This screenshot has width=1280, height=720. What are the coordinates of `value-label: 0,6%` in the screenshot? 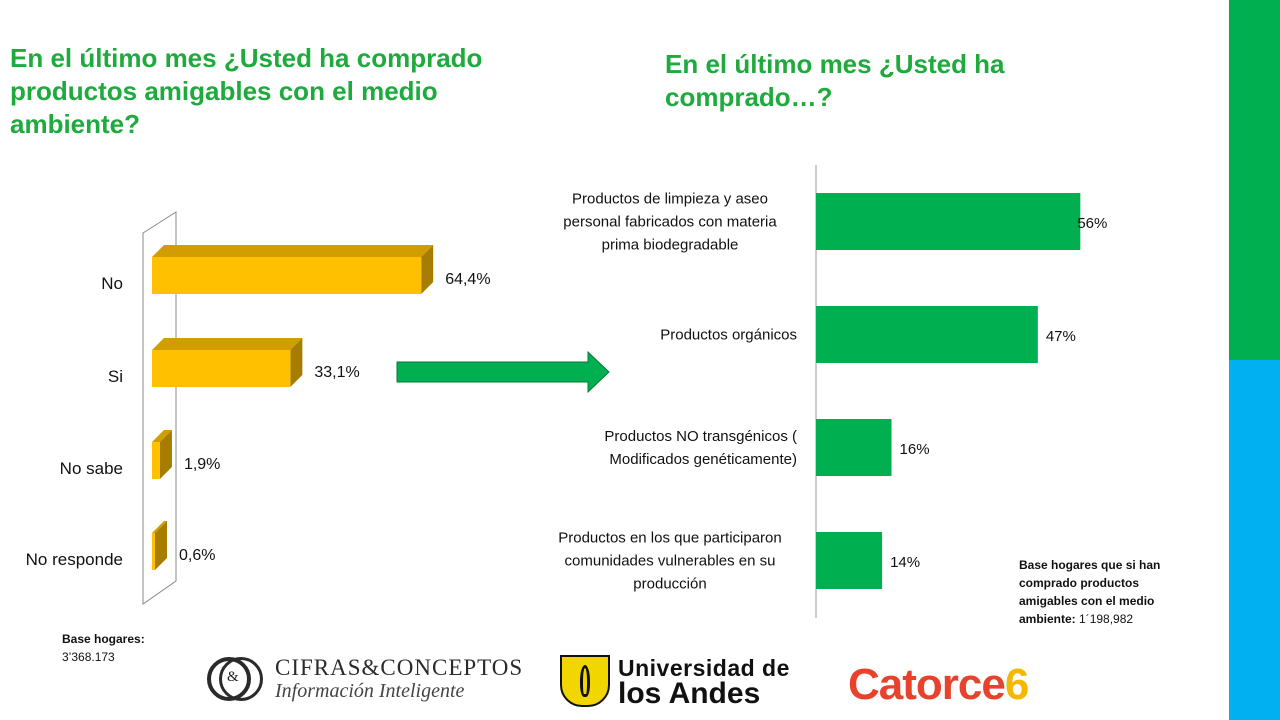 It's located at (197, 555).